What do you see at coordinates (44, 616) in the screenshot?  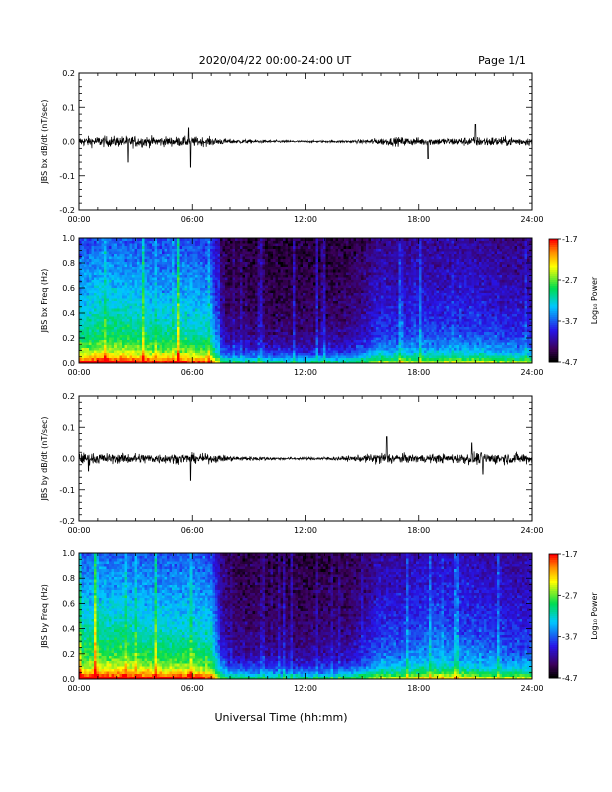 I see `y-axis-label: JBS by Freq (Hz)` at bounding box center [44, 616].